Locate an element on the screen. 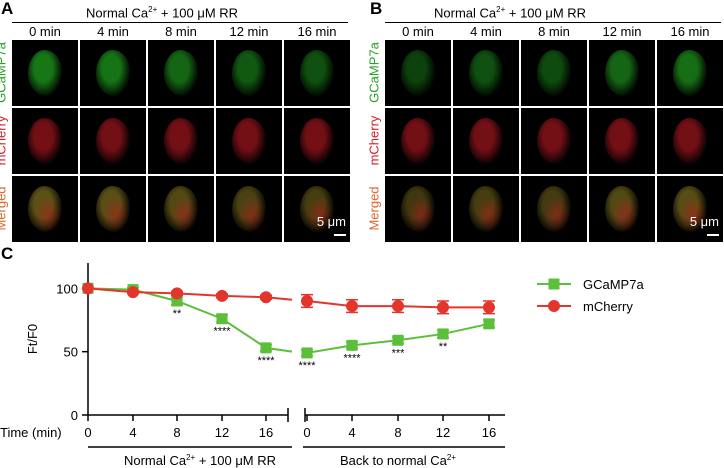  panel-a-header: Normal Ca2+ + 100 μM RR is located at coordinates (162, 12).